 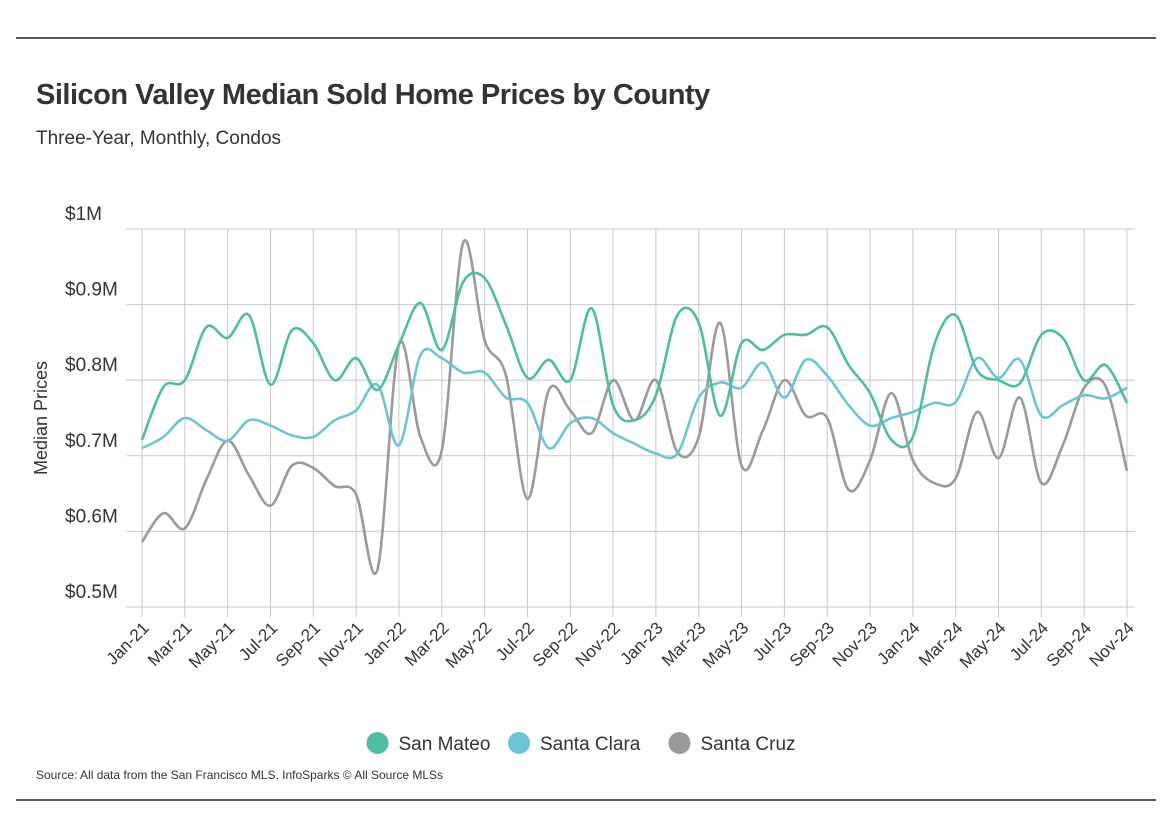 What do you see at coordinates (91, 592) in the screenshot?
I see `y-tick-label: $0.5M` at bounding box center [91, 592].